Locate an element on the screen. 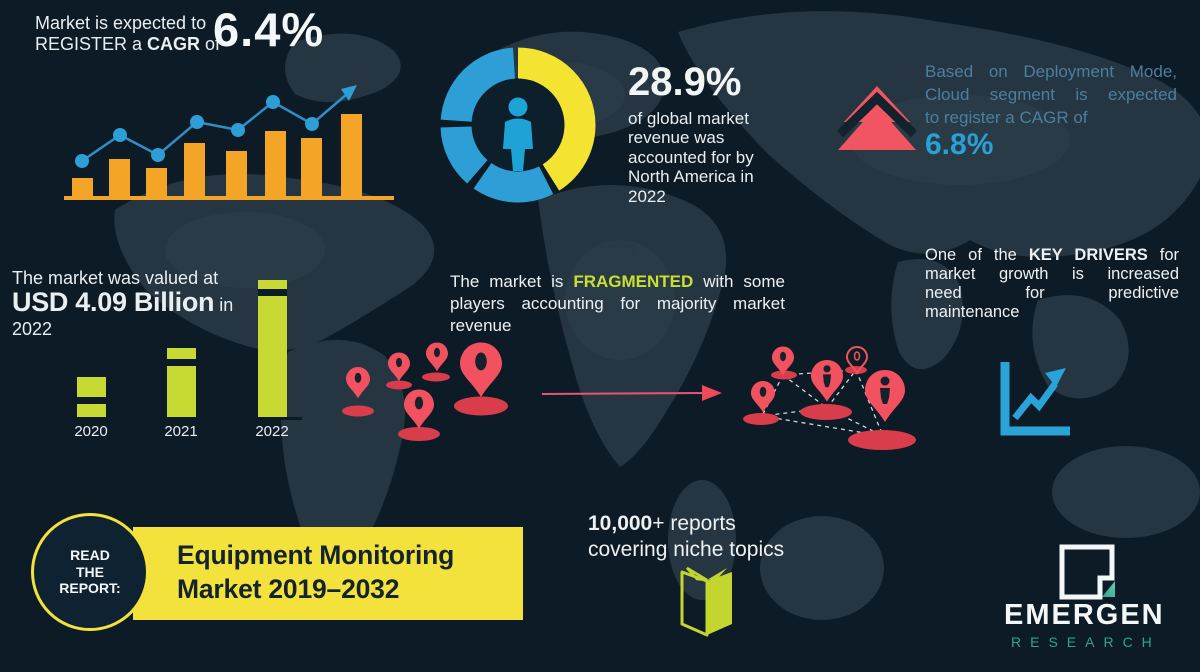  market-value-chart: 2020 2021 2022 is located at coordinates (184, 361).